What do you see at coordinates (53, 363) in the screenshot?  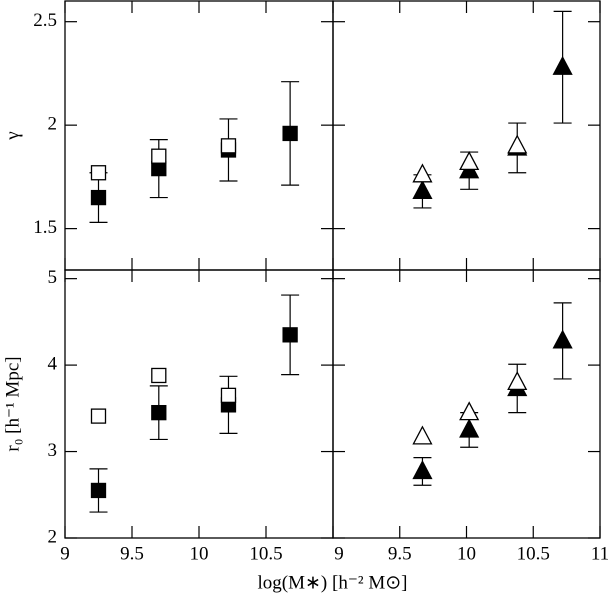 I see `y-tick-label: 4` at bounding box center [53, 363].